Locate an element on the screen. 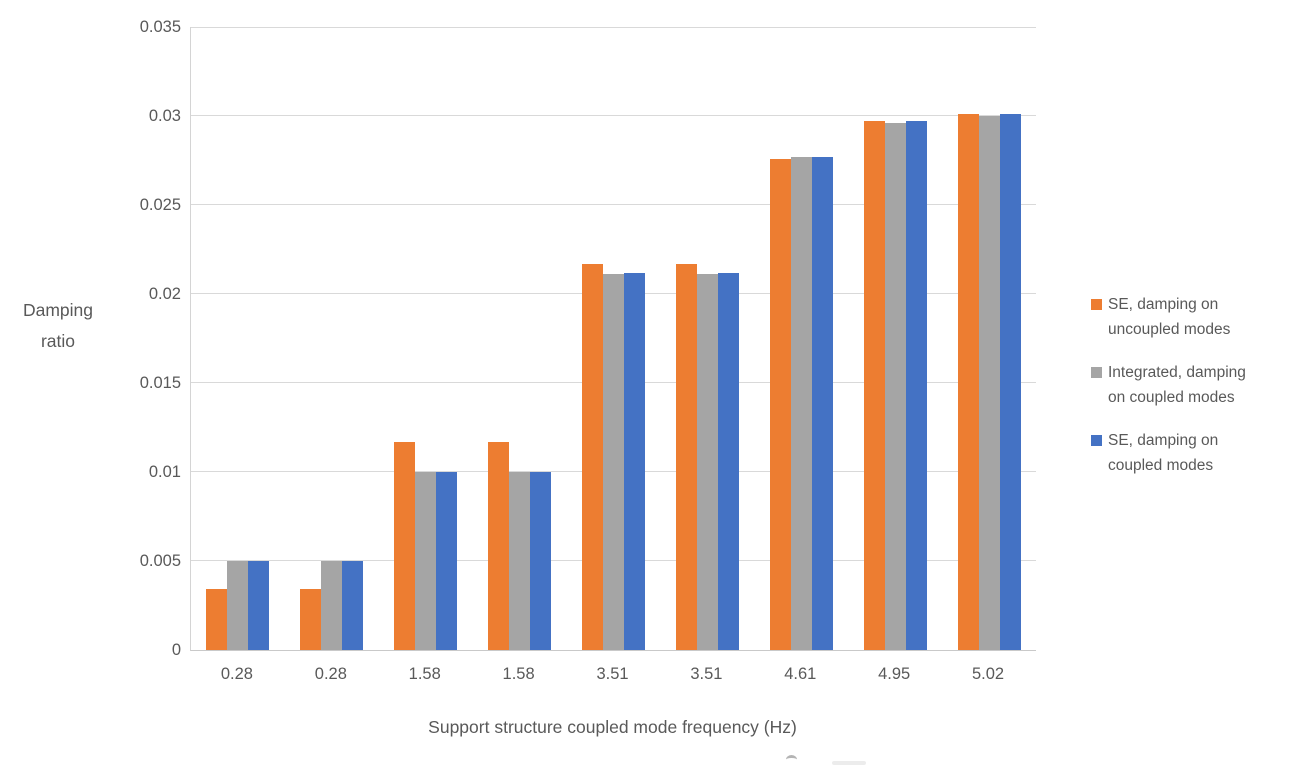 Image resolution: width=1296 pixels, height=771 pixels. bar-series3-group2 is located at coordinates (353, 605).